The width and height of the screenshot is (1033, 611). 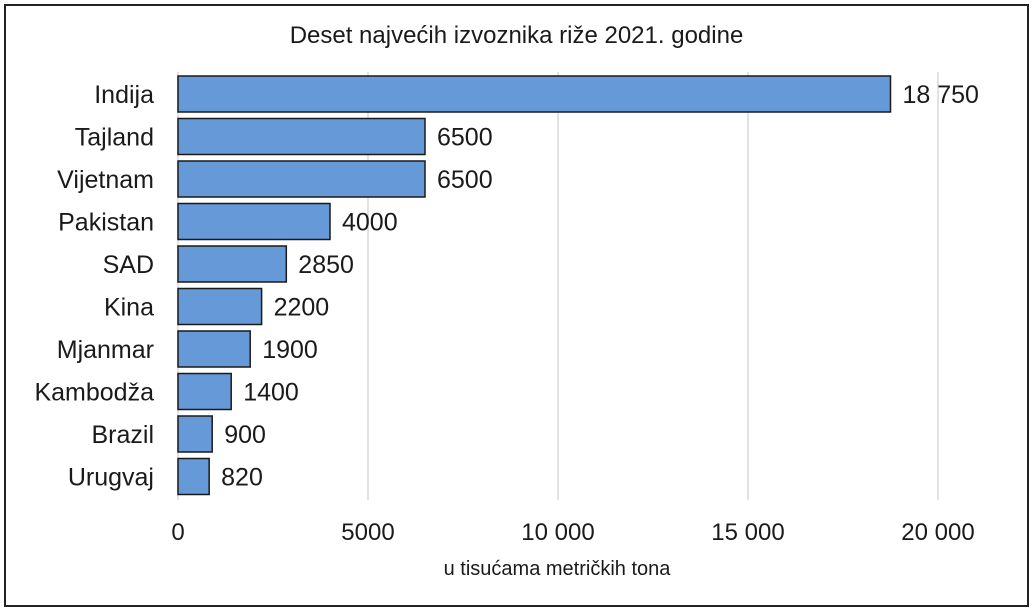 What do you see at coordinates (557, 532) in the screenshot?
I see `x-tick-label: 10 000` at bounding box center [557, 532].